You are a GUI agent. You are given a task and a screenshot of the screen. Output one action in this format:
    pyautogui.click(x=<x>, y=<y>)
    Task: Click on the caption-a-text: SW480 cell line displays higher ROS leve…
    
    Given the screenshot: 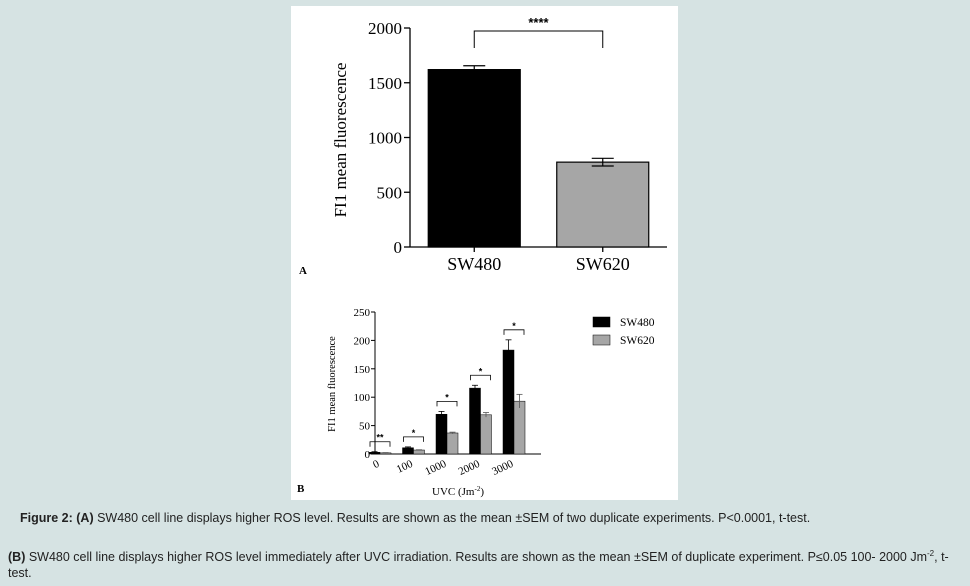 What is the action you would take?
    pyautogui.click(x=454, y=518)
    